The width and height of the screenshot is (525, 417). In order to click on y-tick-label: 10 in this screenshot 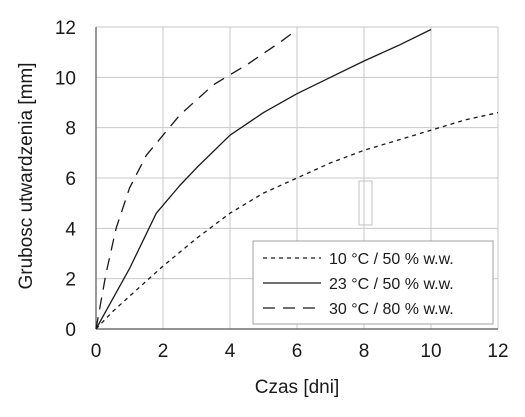, I will do `click(65, 78)`.